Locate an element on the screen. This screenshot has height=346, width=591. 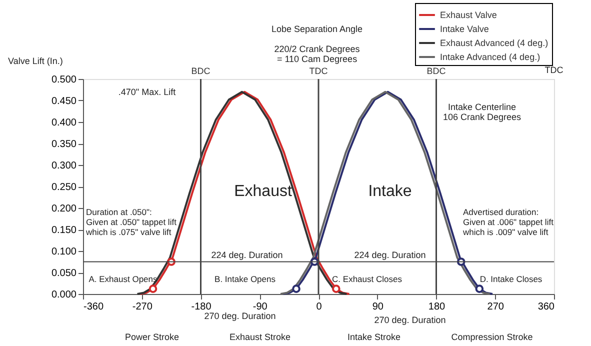
ref-line-label: TDC is located at coordinates (318, 71).